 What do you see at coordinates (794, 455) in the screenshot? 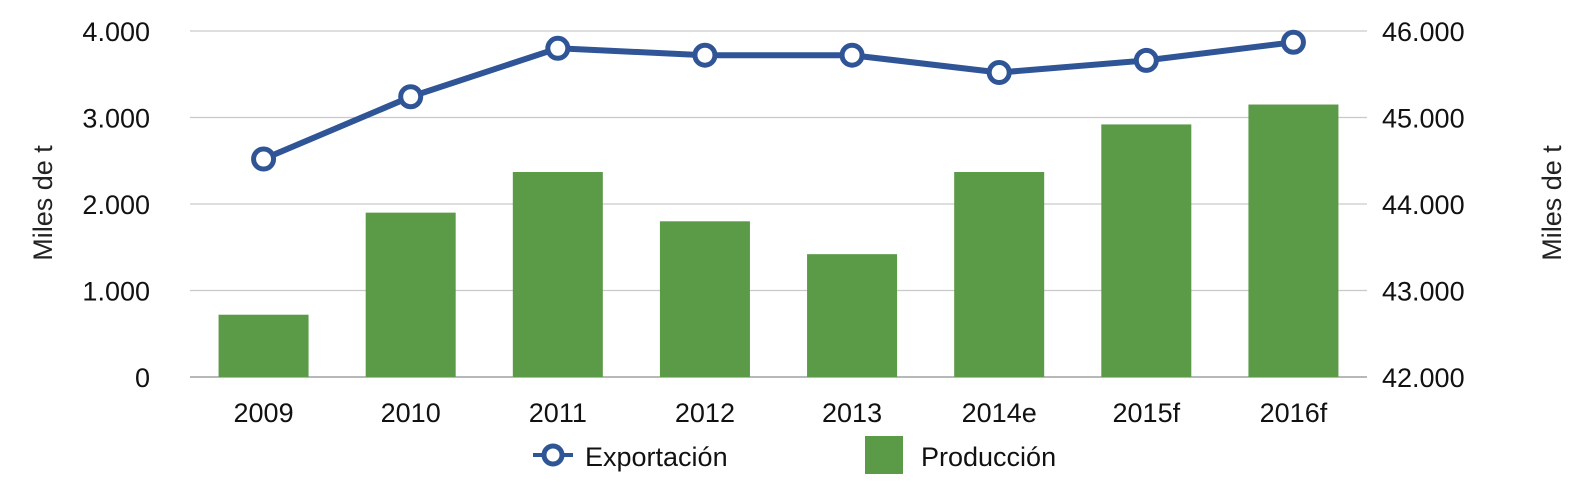
I see `legend: Exportación Producción` at bounding box center [794, 455].